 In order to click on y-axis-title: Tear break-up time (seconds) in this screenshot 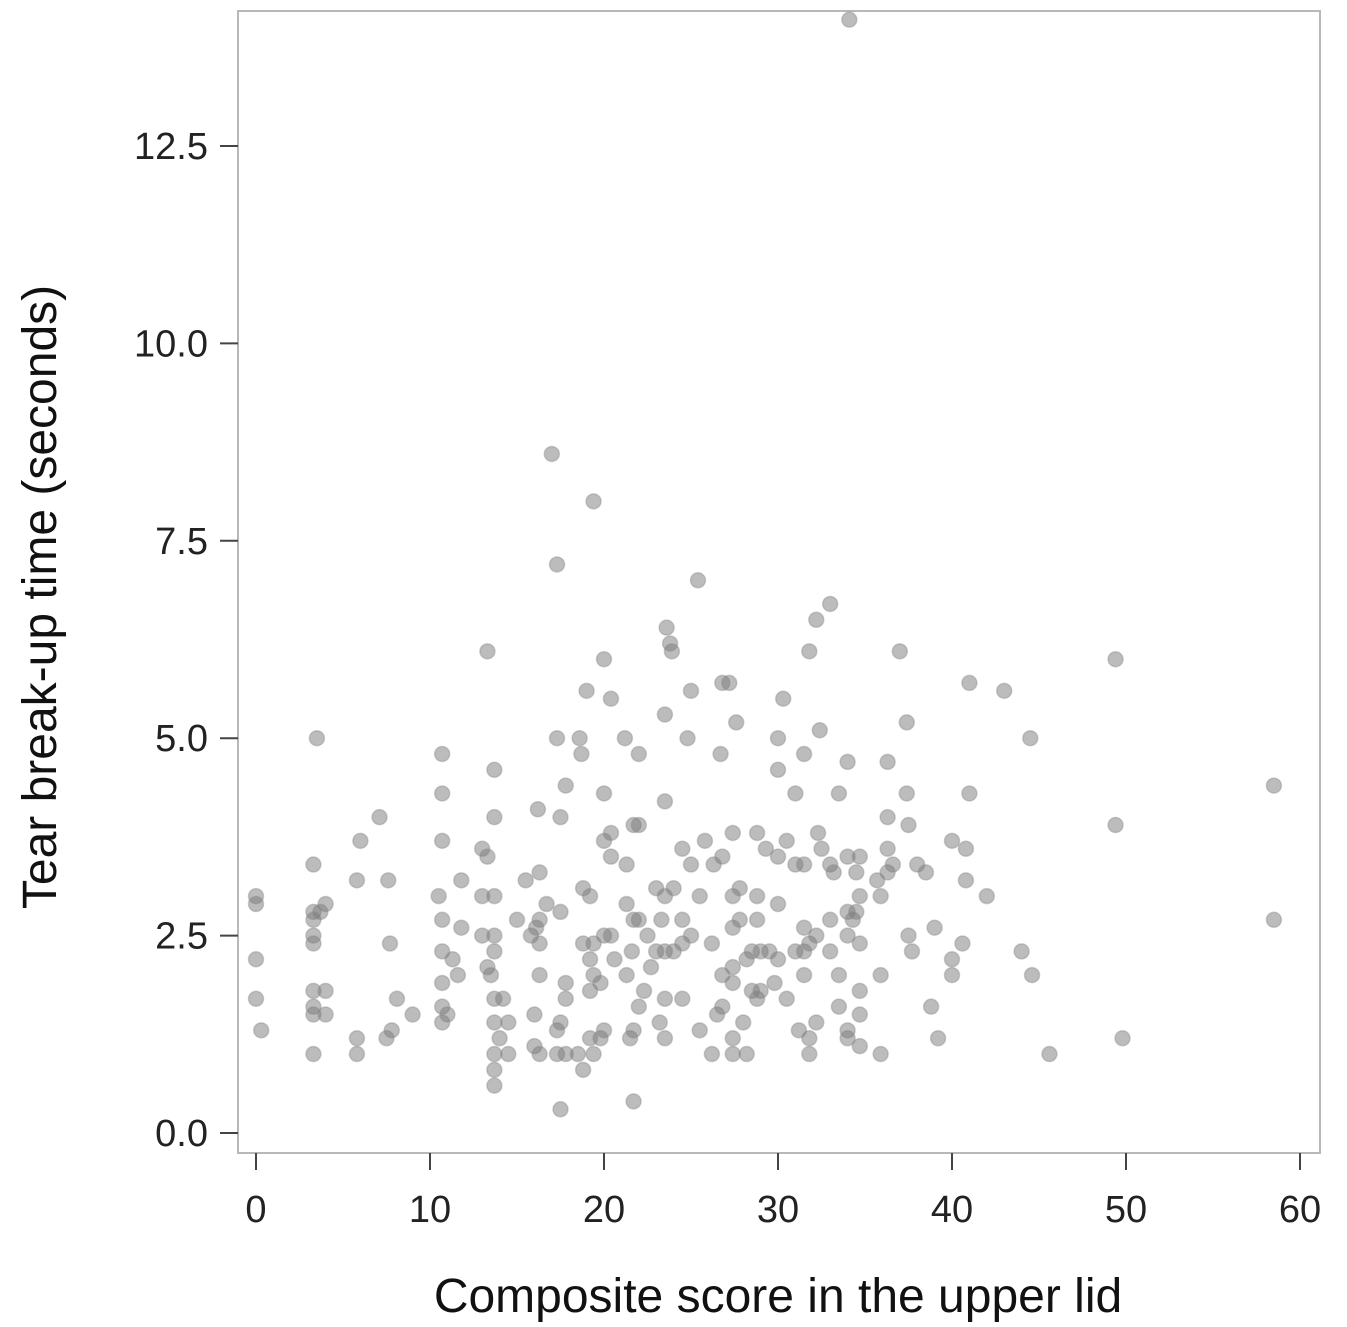, I will do `click(40, 597)`.